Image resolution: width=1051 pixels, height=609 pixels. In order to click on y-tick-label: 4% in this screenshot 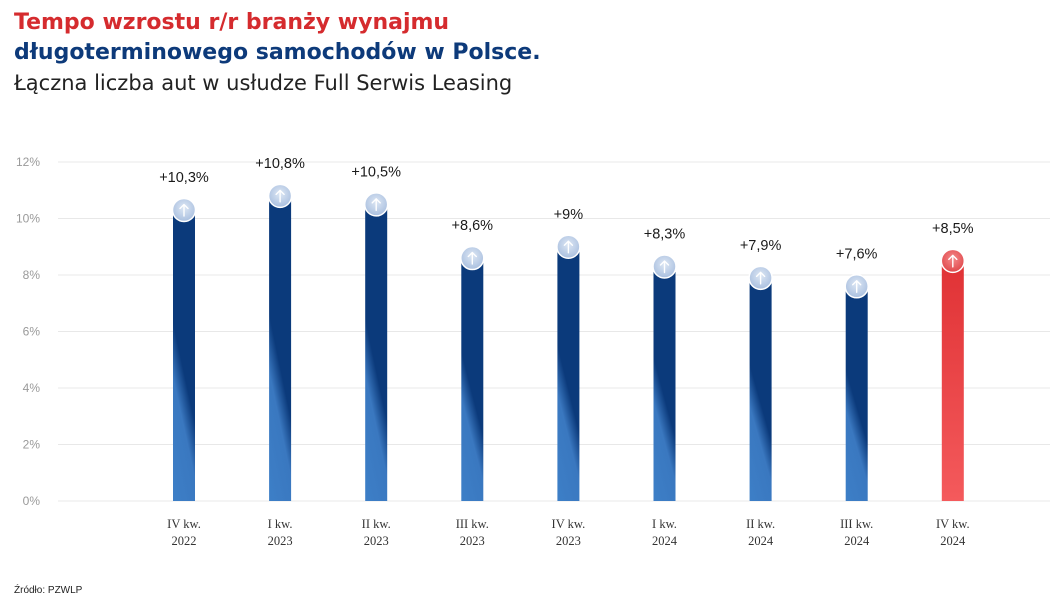, I will do `click(32, 388)`.